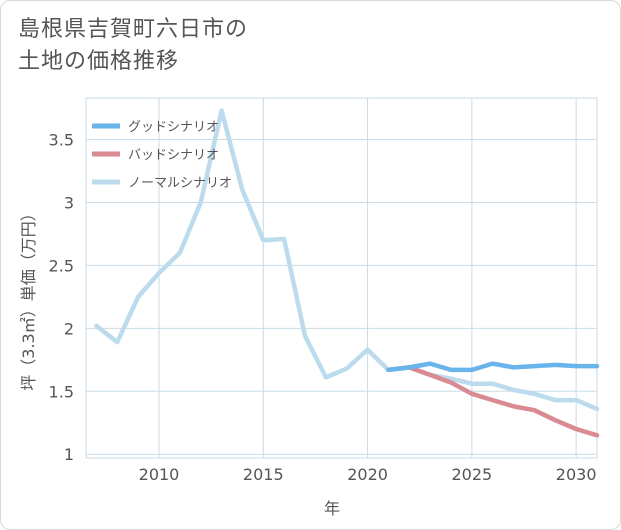  Describe the element at coordinates (173, 127) in the screenshot. I see `legend-label: グッドシナリオ` at that location.